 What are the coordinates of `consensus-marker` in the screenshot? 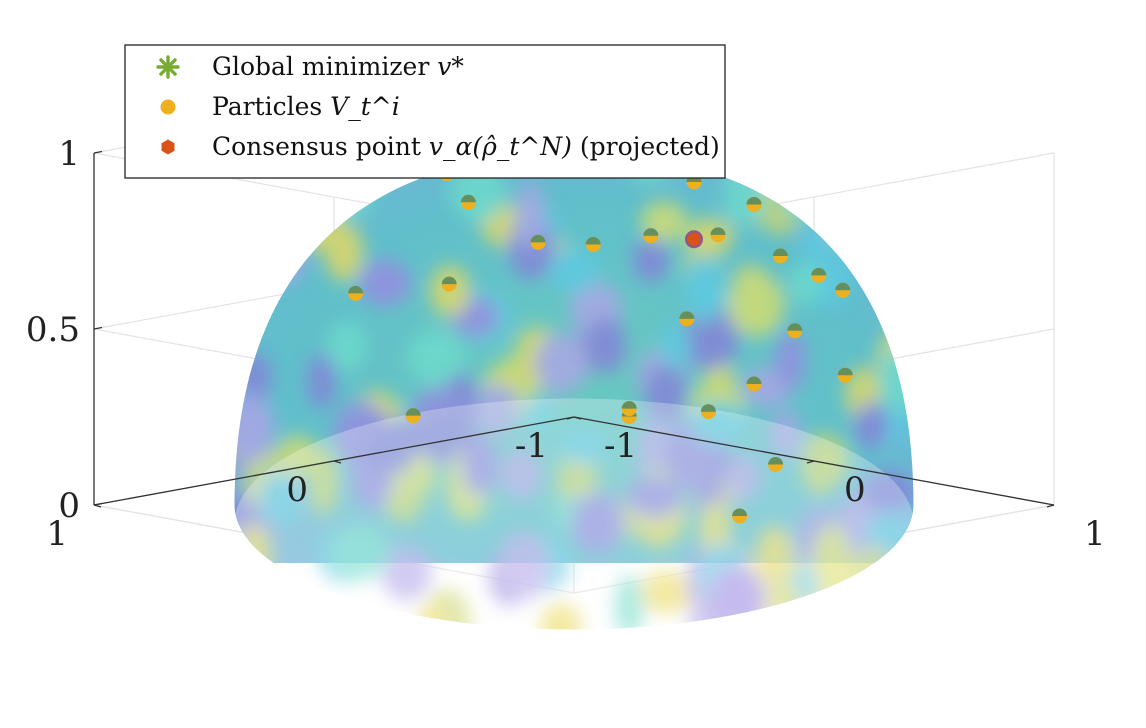 It's located at (694, 239).